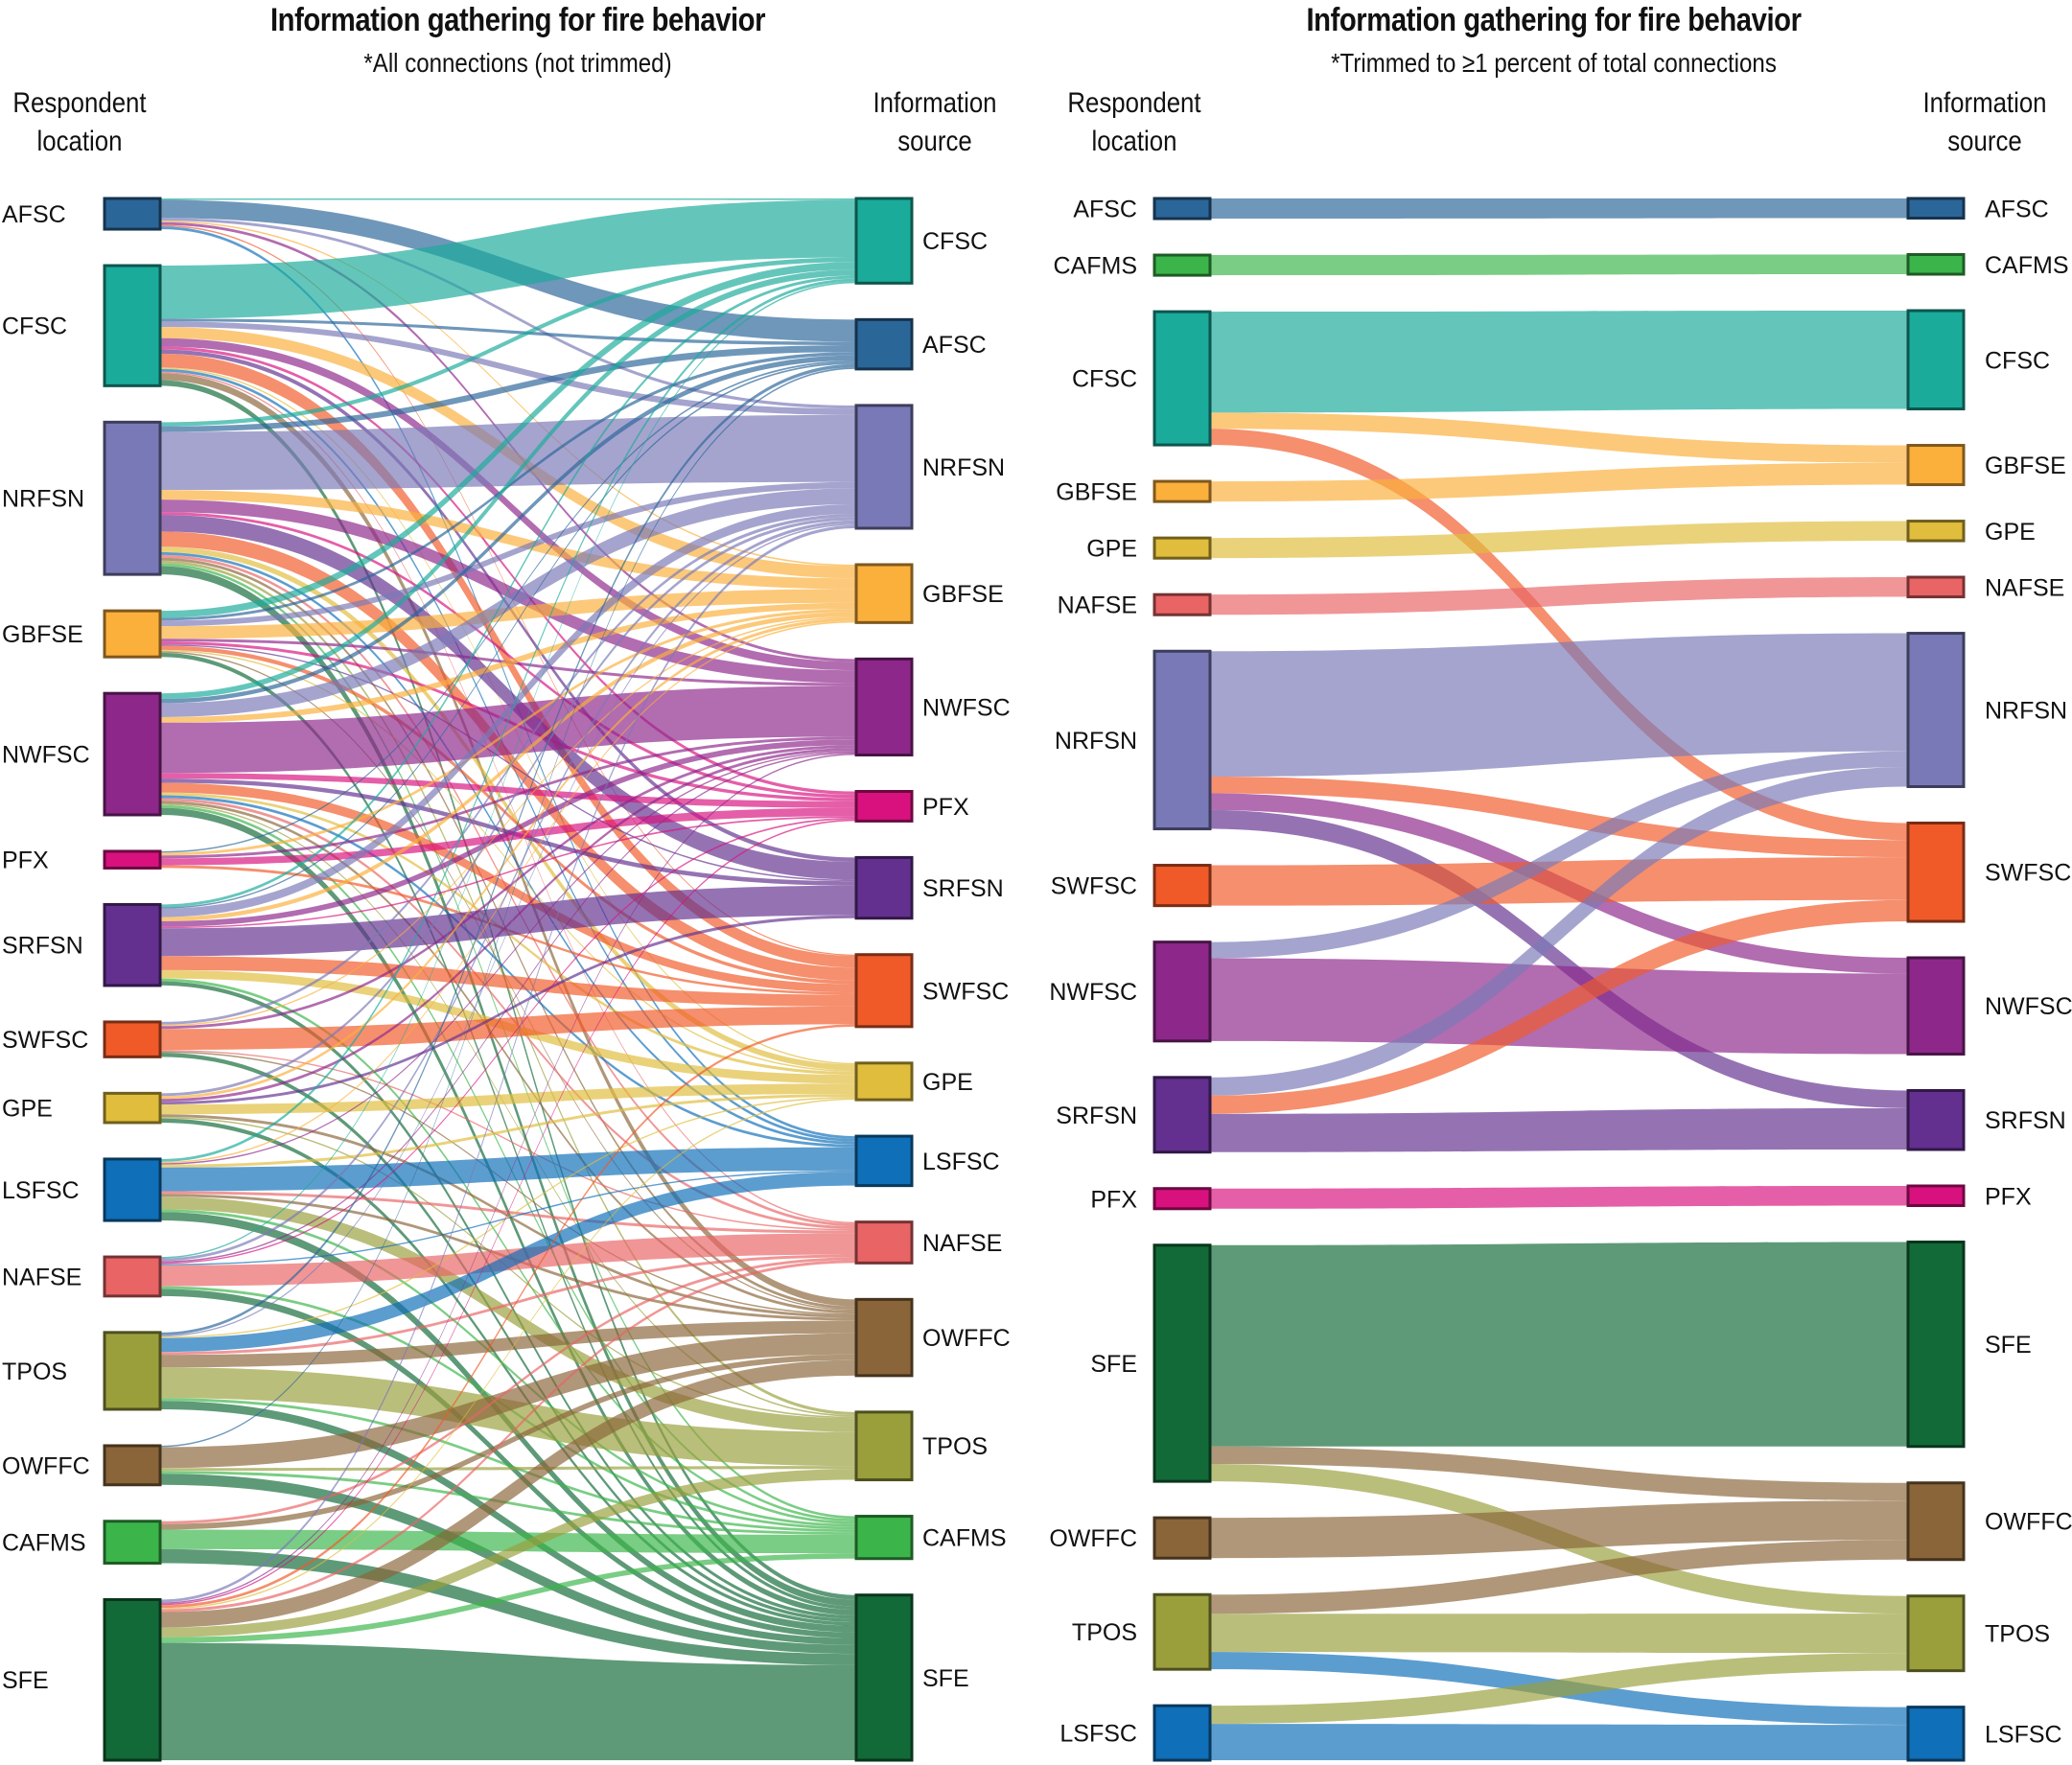  I want to click on link-sfe-to-nafse, so click(508, 1436).